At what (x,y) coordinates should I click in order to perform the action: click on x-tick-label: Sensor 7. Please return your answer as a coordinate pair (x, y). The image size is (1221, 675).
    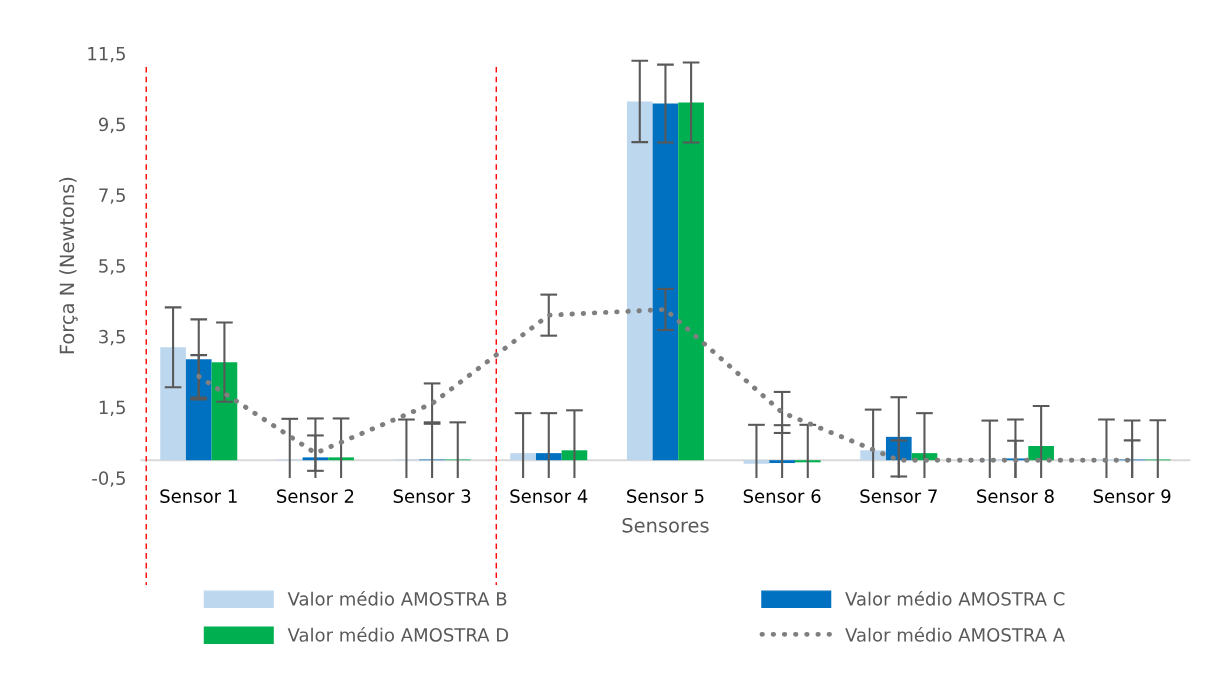
    Looking at the image, I should click on (898, 496).